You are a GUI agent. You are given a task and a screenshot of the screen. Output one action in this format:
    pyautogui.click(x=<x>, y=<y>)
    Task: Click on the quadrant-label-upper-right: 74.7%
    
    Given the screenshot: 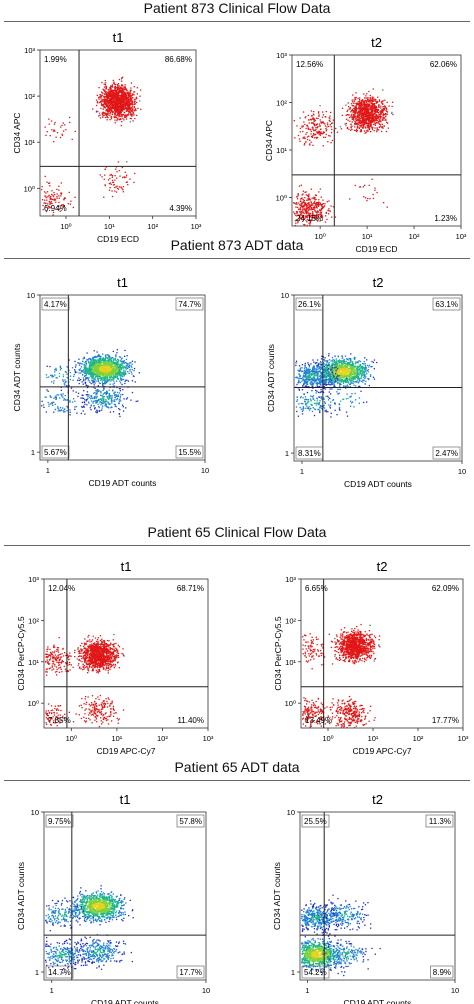 What is the action you would take?
    pyautogui.click(x=189, y=304)
    